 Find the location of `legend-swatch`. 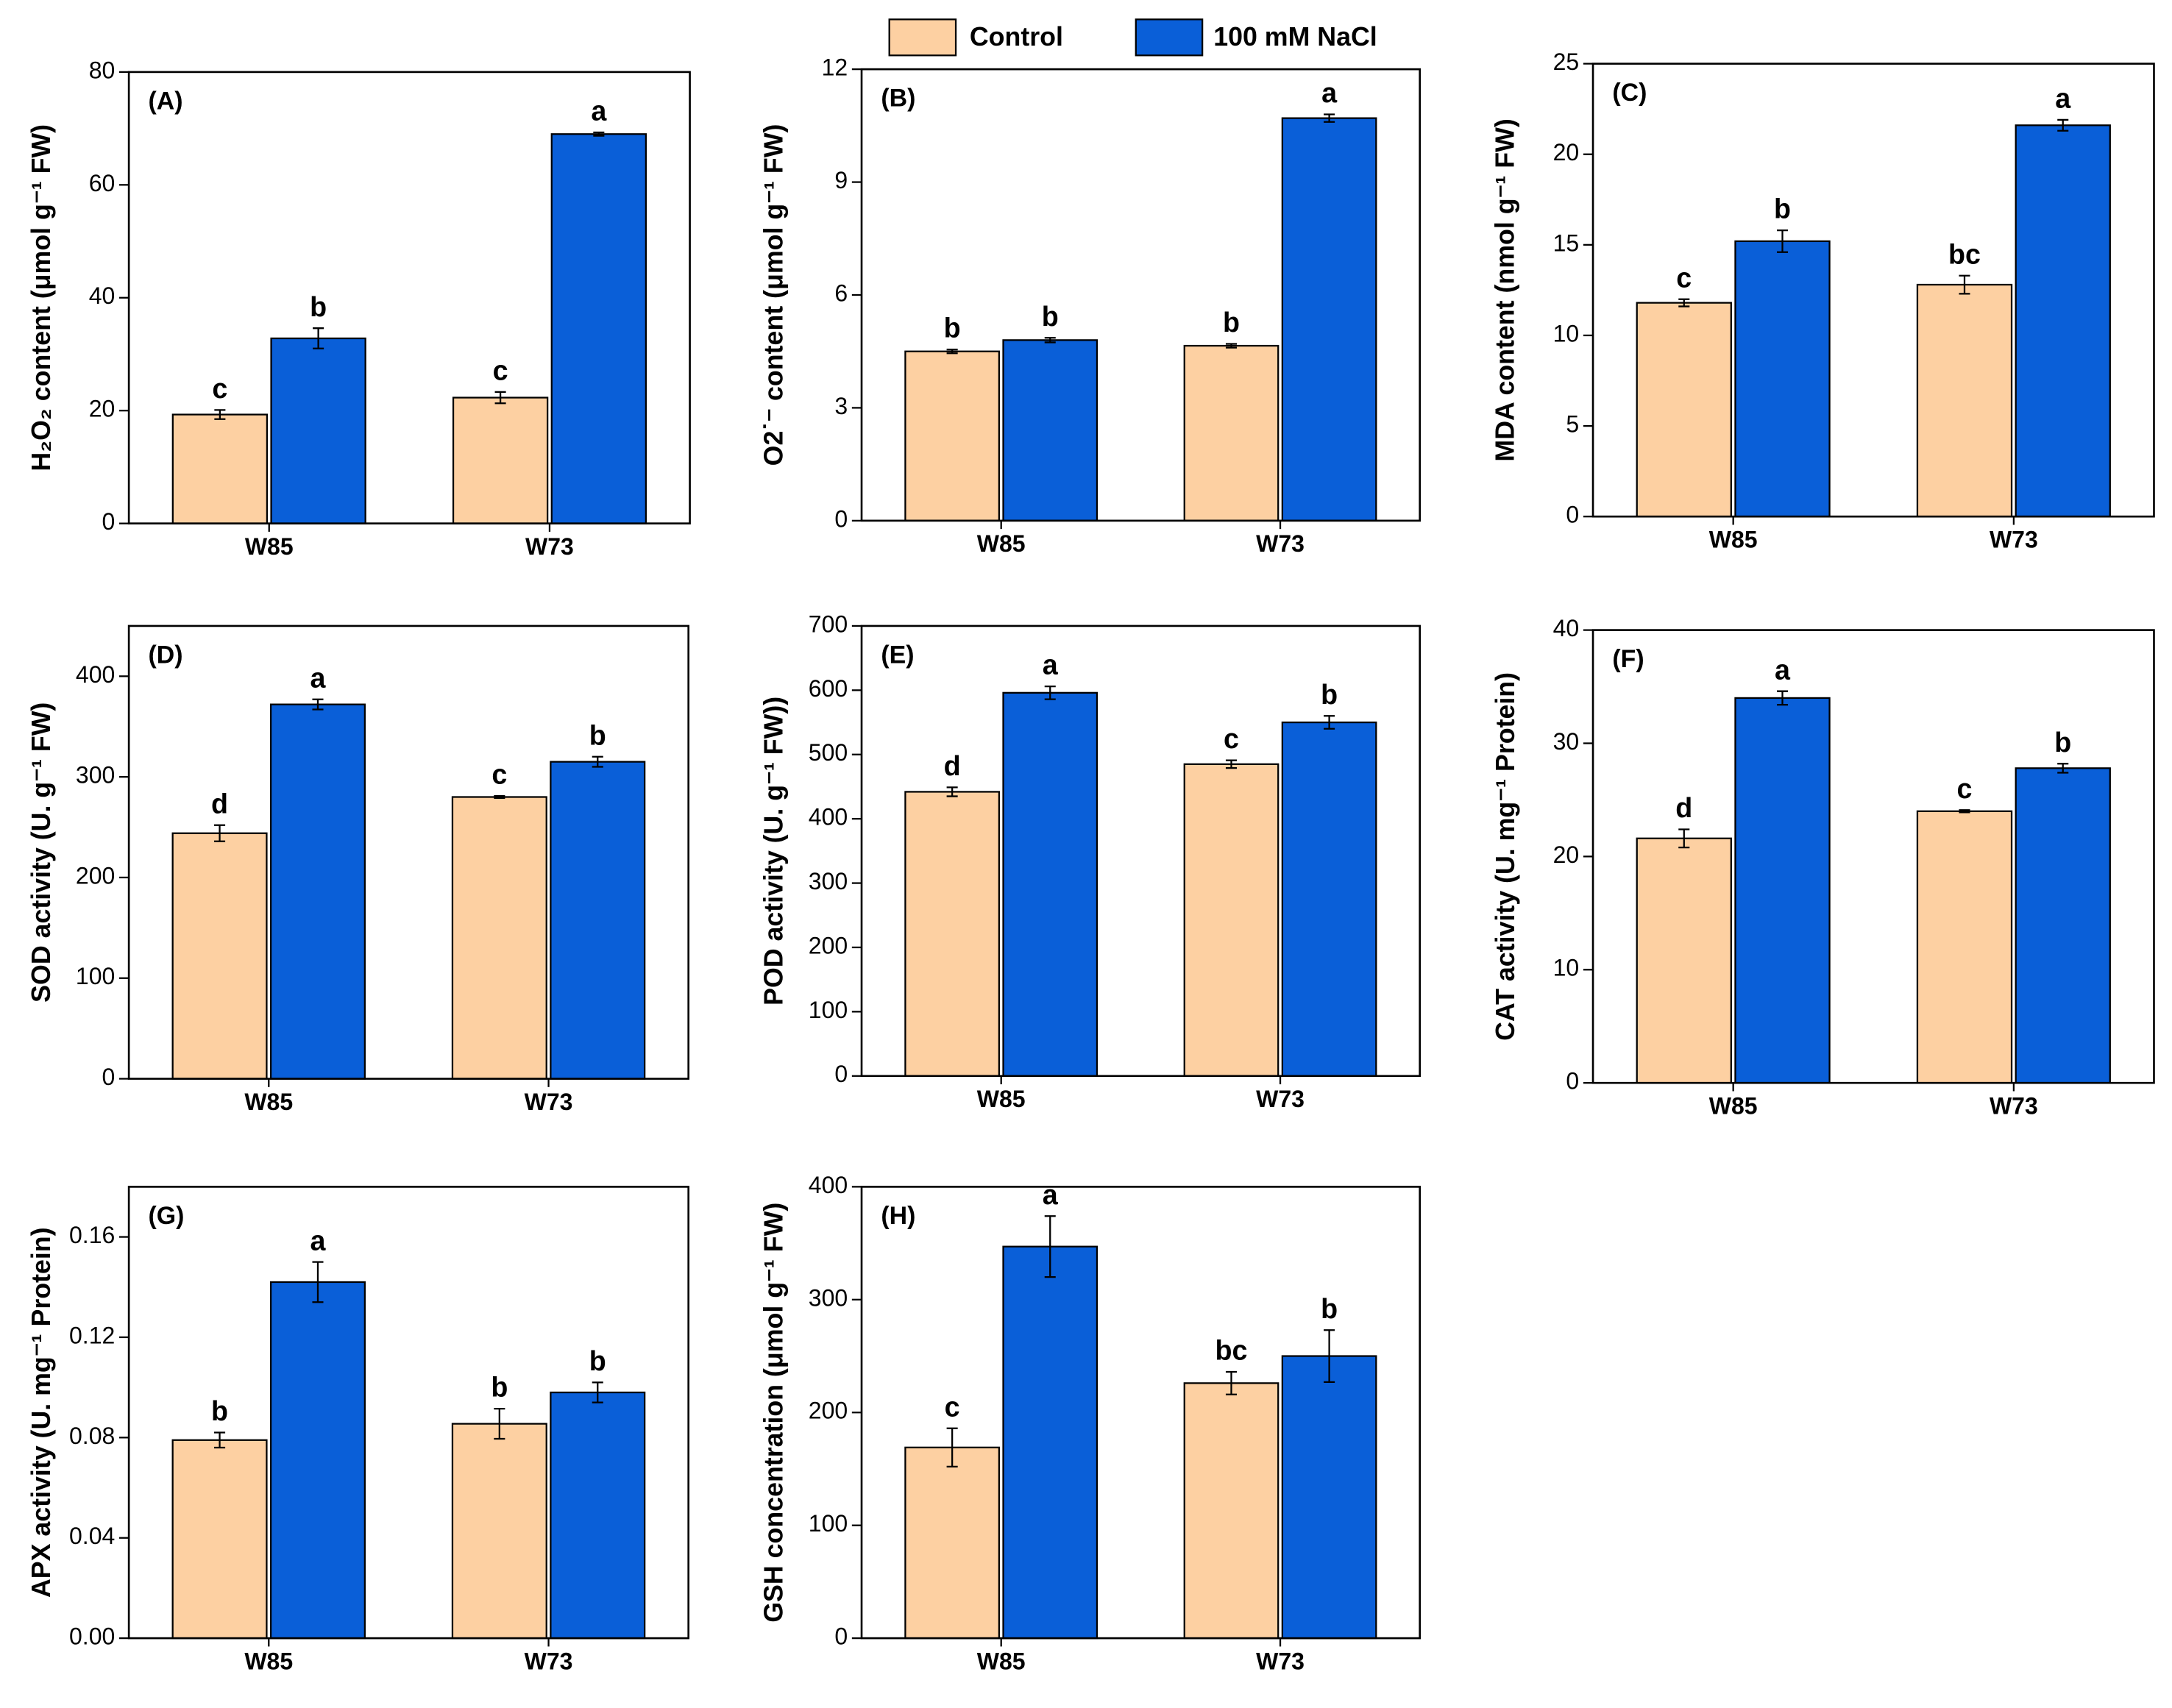

legend-swatch is located at coordinates (922, 37).